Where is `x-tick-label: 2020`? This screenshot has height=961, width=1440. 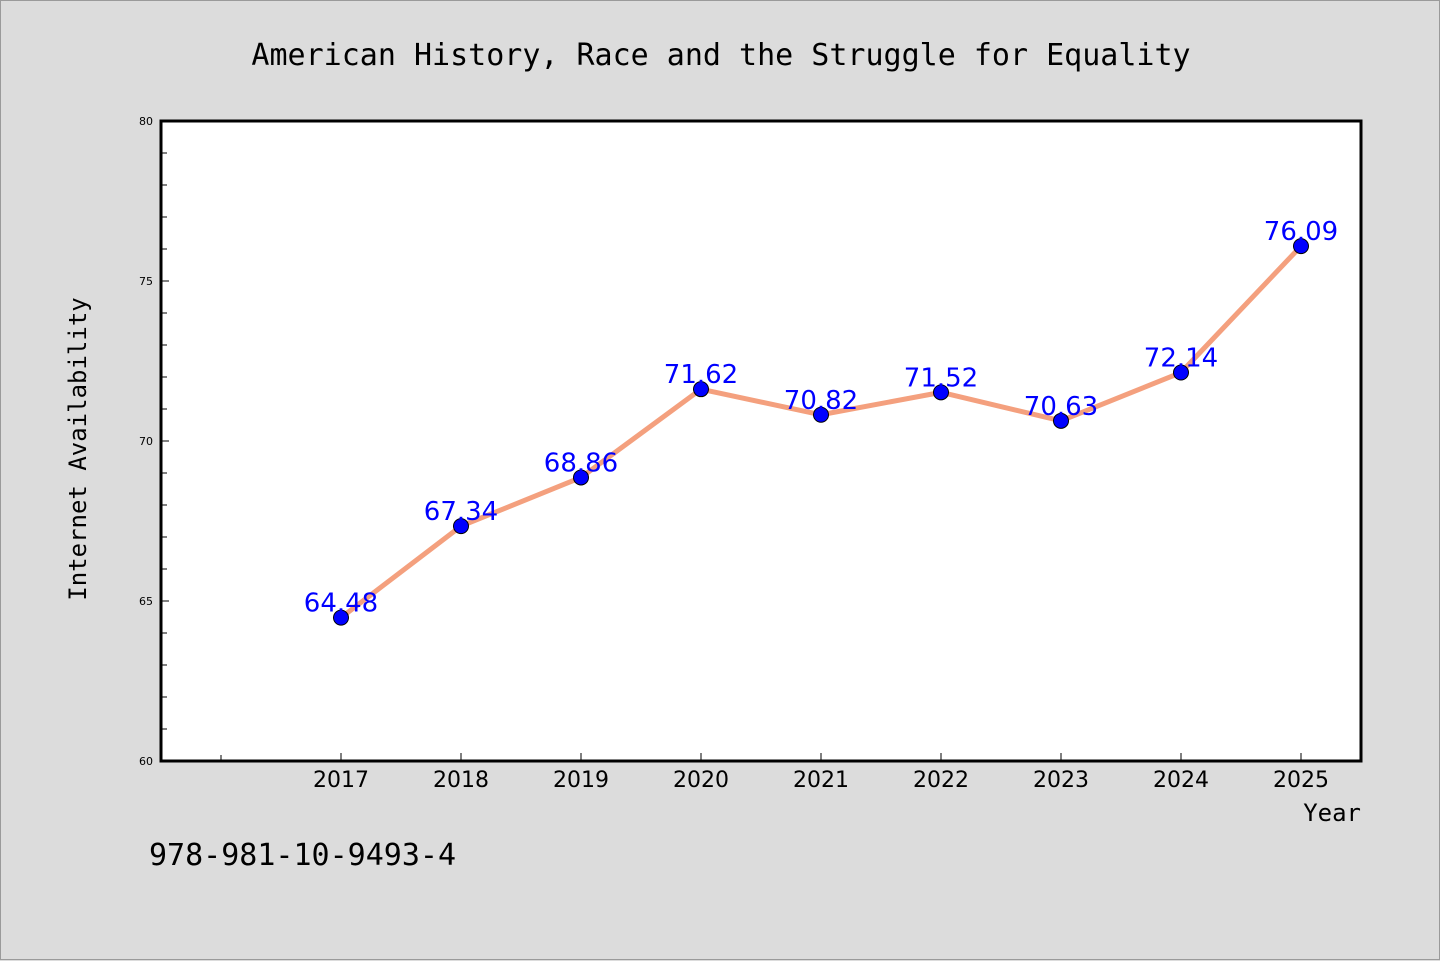 x-tick-label: 2020 is located at coordinates (701, 780).